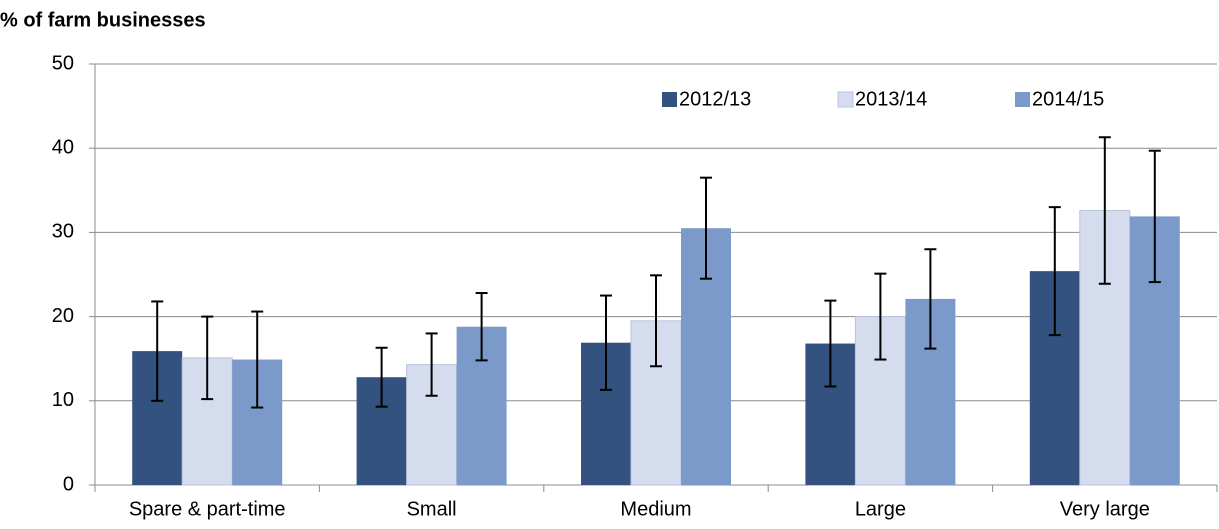 This screenshot has width=1219, height=529. Describe the element at coordinates (1105, 509) in the screenshot. I see `x-tick-label: Very large` at that location.